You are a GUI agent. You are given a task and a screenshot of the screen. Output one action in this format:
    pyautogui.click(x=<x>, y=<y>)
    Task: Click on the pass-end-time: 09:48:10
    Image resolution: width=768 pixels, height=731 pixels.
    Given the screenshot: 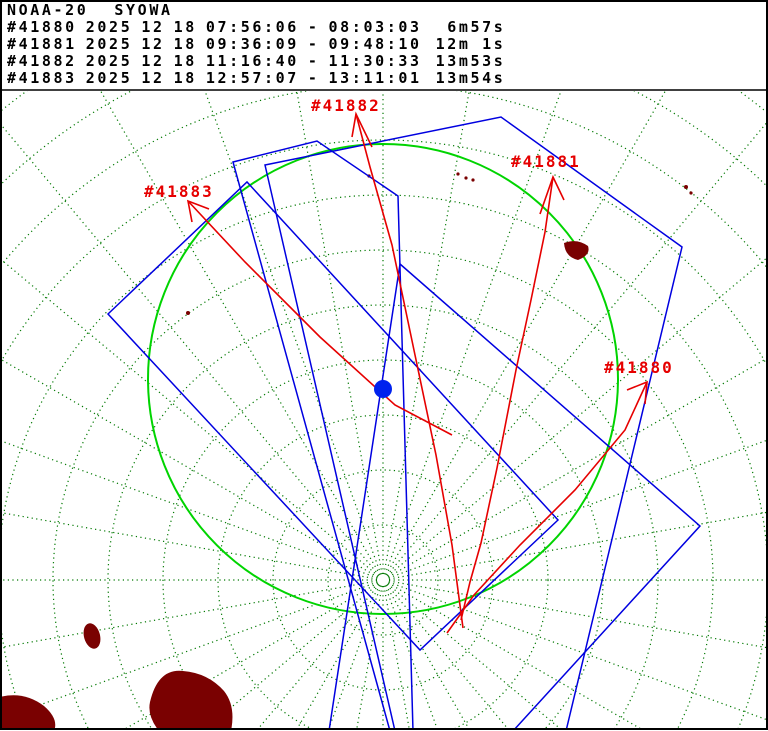 What is the action you would take?
    pyautogui.click(x=375, y=44)
    